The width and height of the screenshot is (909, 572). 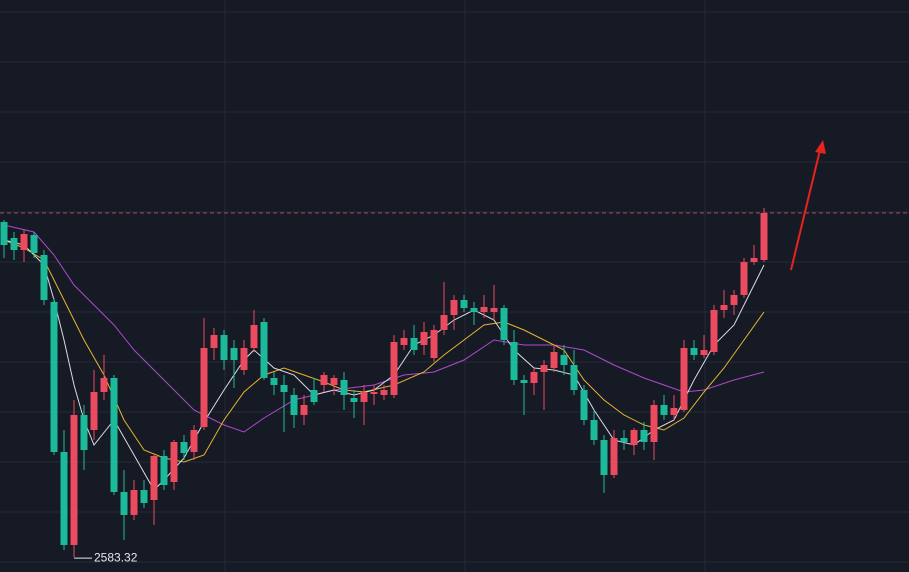 What do you see at coordinates (820, 147) in the screenshot?
I see `arrow-head` at bounding box center [820, 147].